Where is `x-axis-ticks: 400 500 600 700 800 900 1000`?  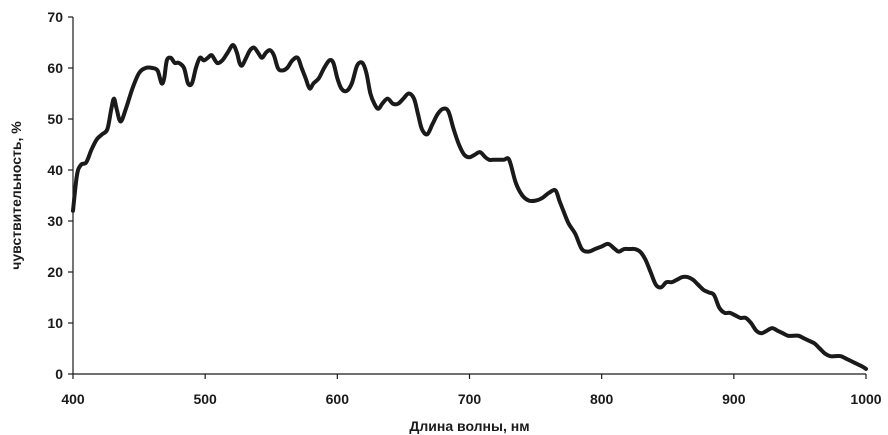
x-axis-ticks: 400 500 600 700 800 900 1000 is located at coordinates (471, 390).